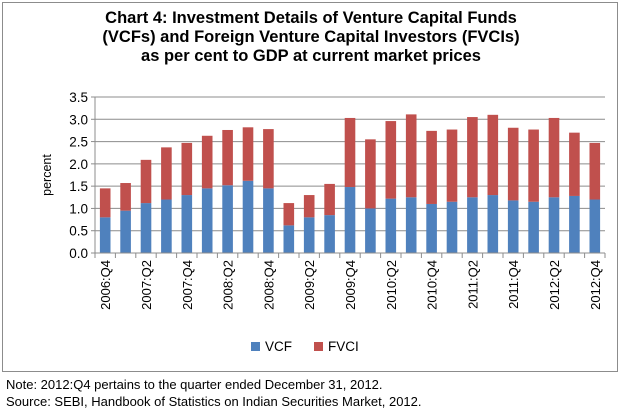 This screenshot has height=416, width=624. Describe the element at coordinates (47, 175) in the screenshot. I see `y-axis-label: percent` at that location.